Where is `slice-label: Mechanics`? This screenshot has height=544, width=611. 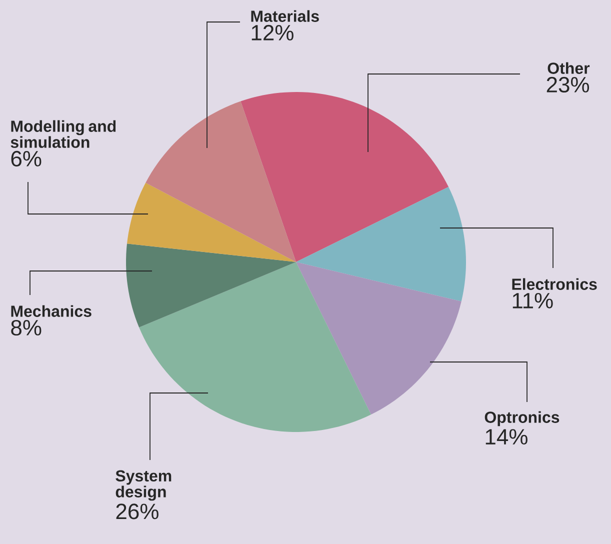 slice-label: Mechanics is located at coordinates (51, 311).